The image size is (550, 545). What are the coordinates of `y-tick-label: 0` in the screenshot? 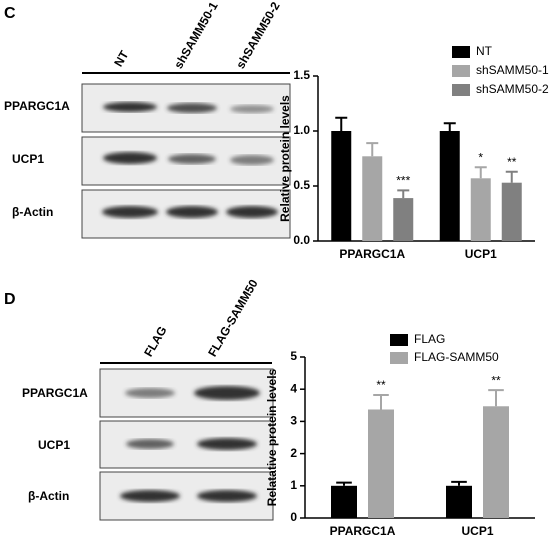 It's located at (293, 517).